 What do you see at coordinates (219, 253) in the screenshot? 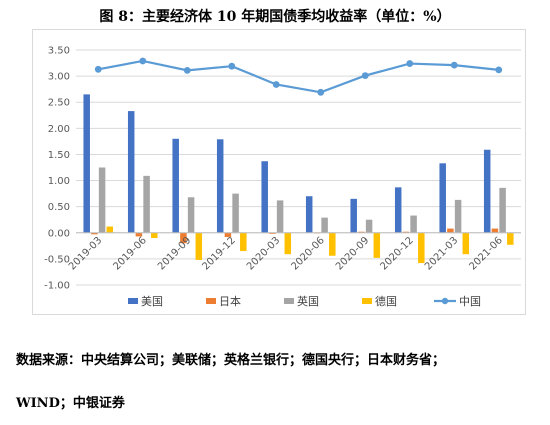
I see `x-tick-label: 2019-12` at bounding box center [219, 253].